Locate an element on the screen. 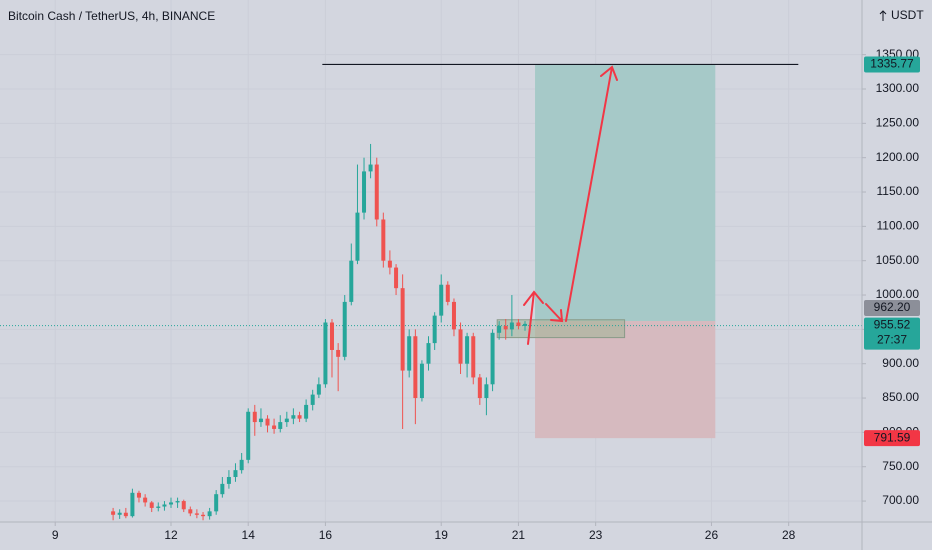  stop-label: 791.59 is located at coordinates (892, 437).